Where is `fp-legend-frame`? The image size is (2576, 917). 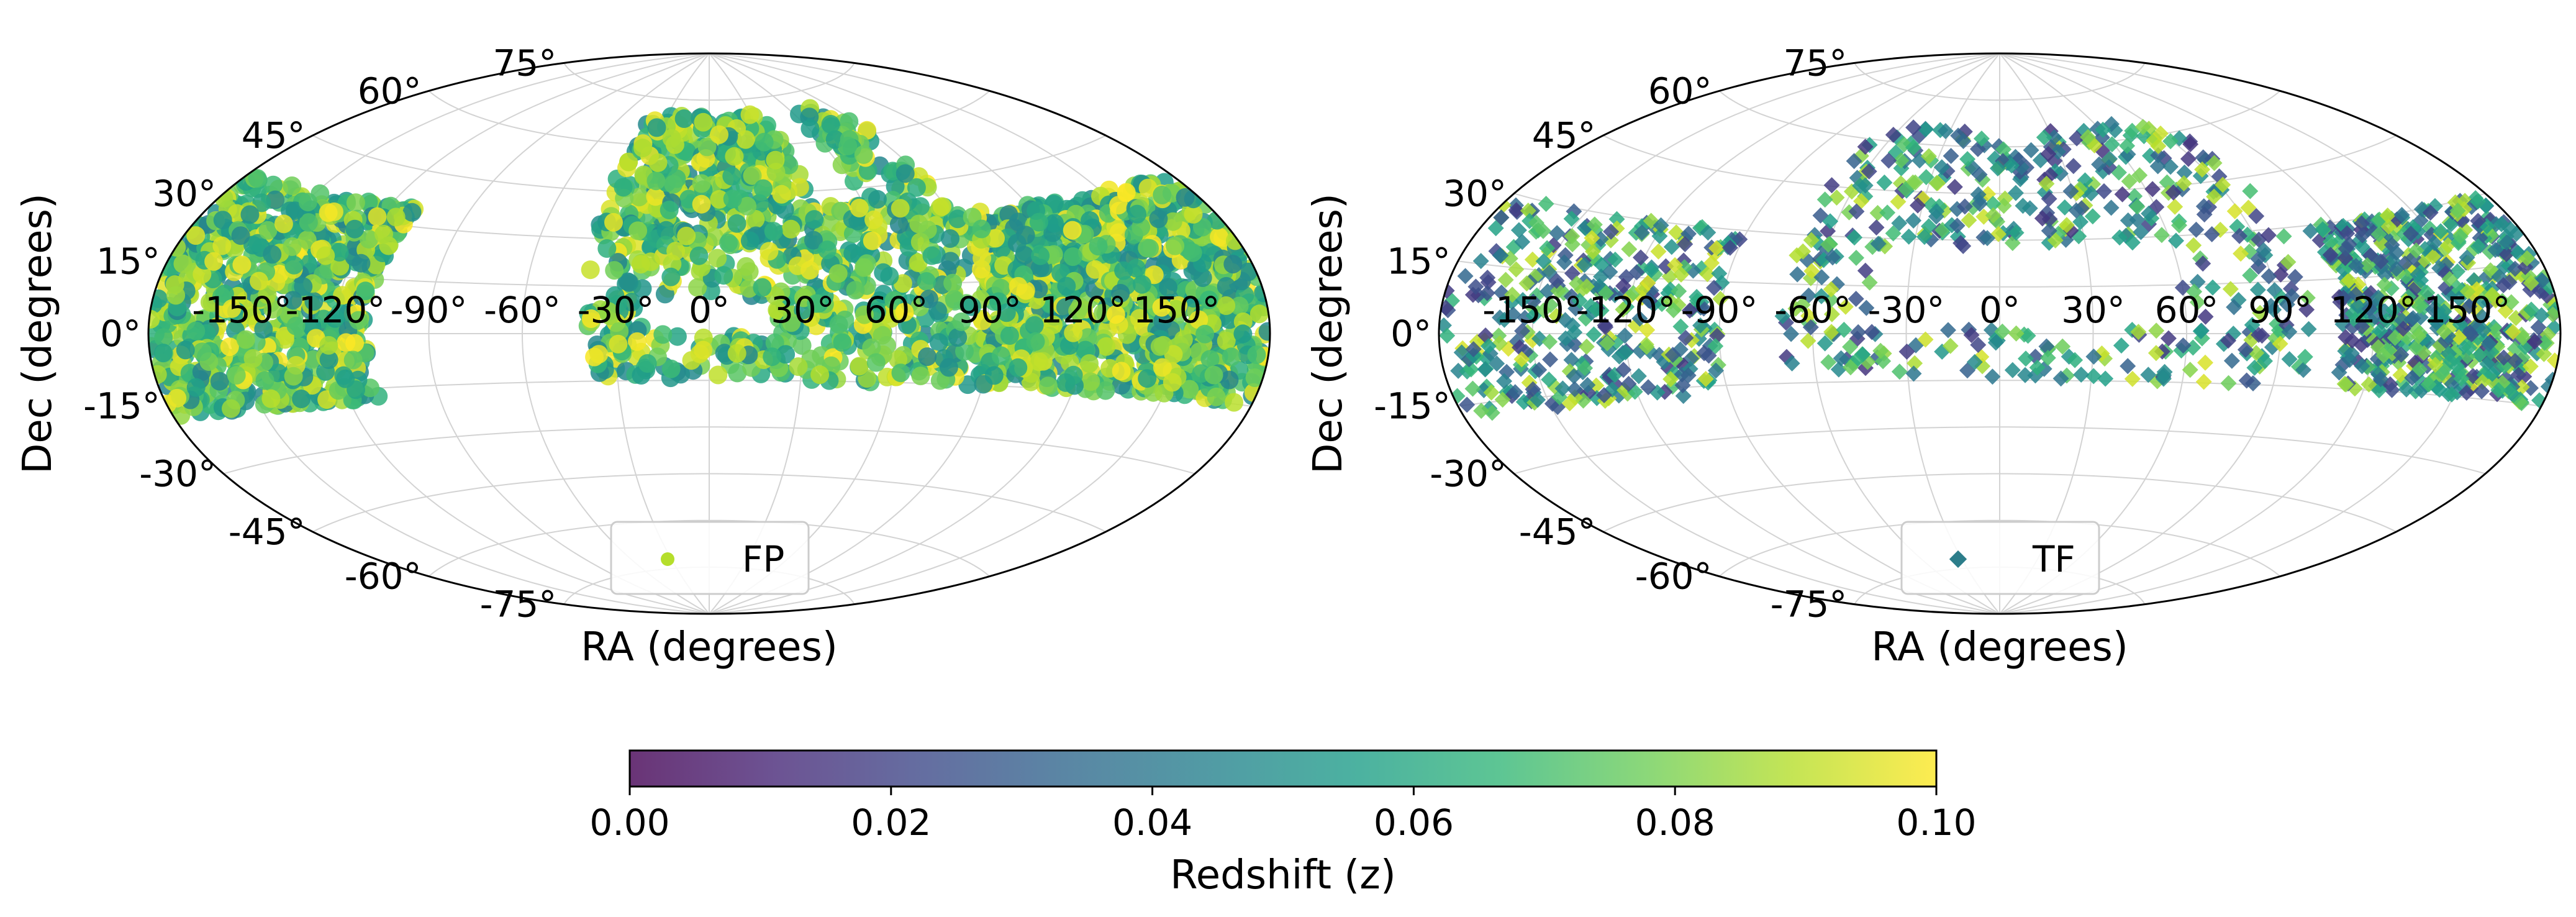 fp-legend-frame is located at coordinates (710, 558).